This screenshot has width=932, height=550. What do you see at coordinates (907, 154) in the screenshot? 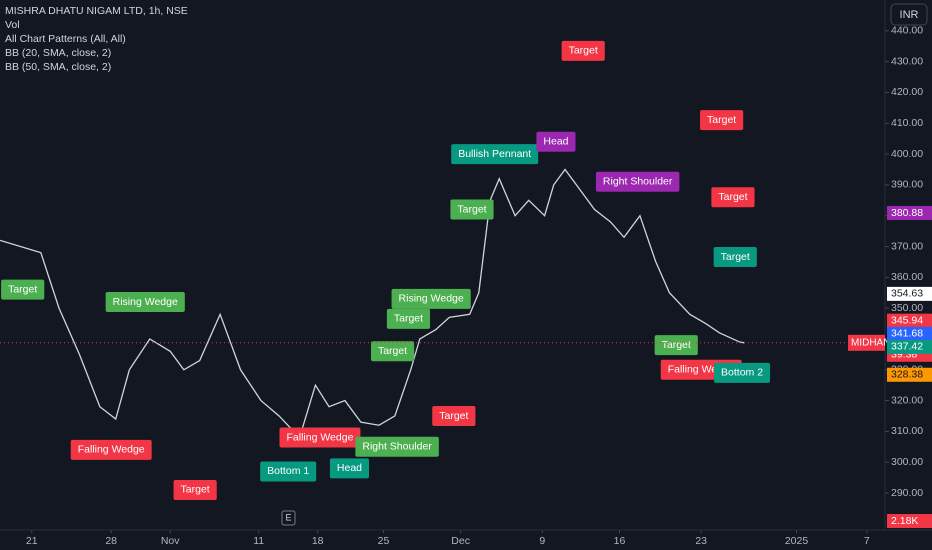
I see `y-tick-label: 400.00` at bounding box center [907, 154].